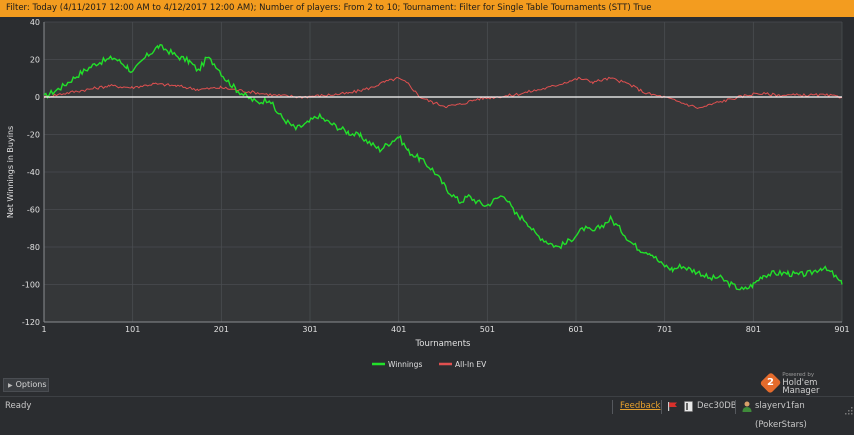  What do you see at coordinates (405, 364) in the screenshot?
I see `legend-label: Winnings` at bounding box center [405, 364].